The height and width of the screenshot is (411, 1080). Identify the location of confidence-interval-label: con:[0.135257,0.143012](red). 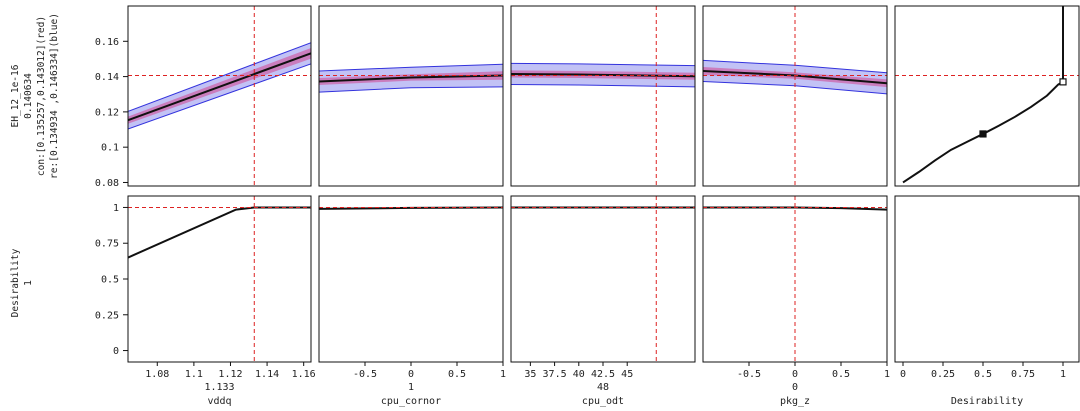
(41, 96).